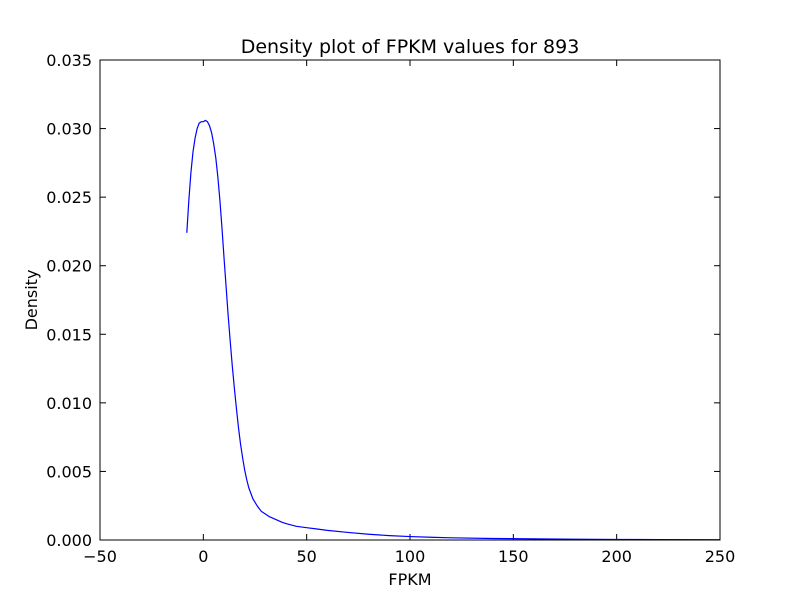 Image resolution: width=800 pixels, height=600 pixels. I want to click on y-tick-label: 0.000, so click(69, 540).